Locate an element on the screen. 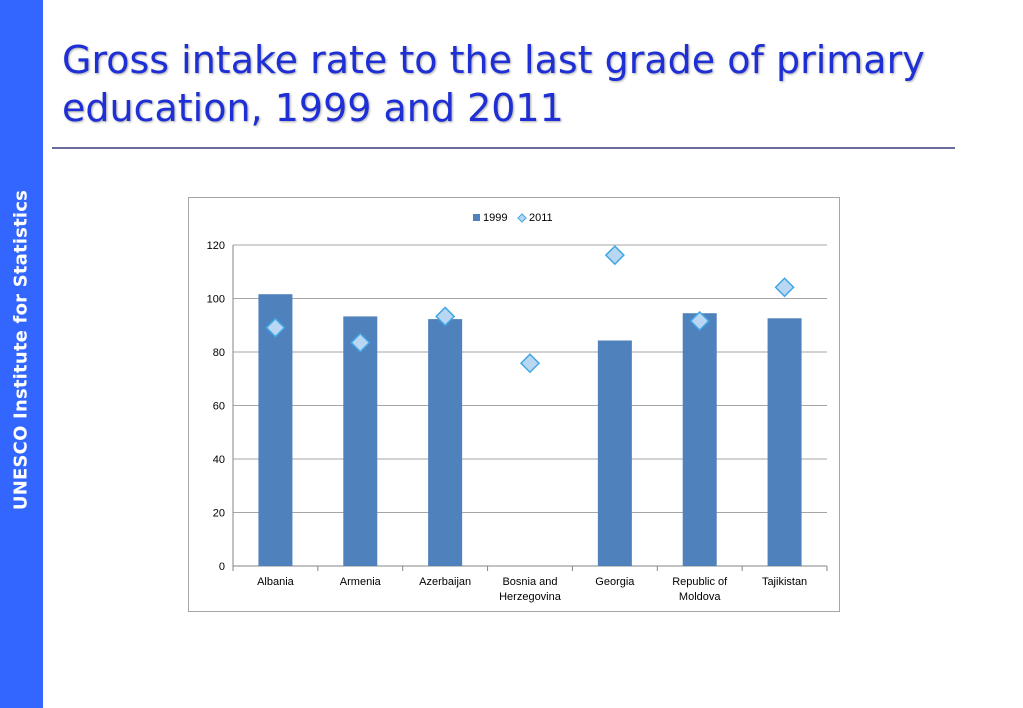 Image resolution: width=1023 pixels, height=708 pixels. x-tick-label: Moldova is located at coordinates (700, 597).